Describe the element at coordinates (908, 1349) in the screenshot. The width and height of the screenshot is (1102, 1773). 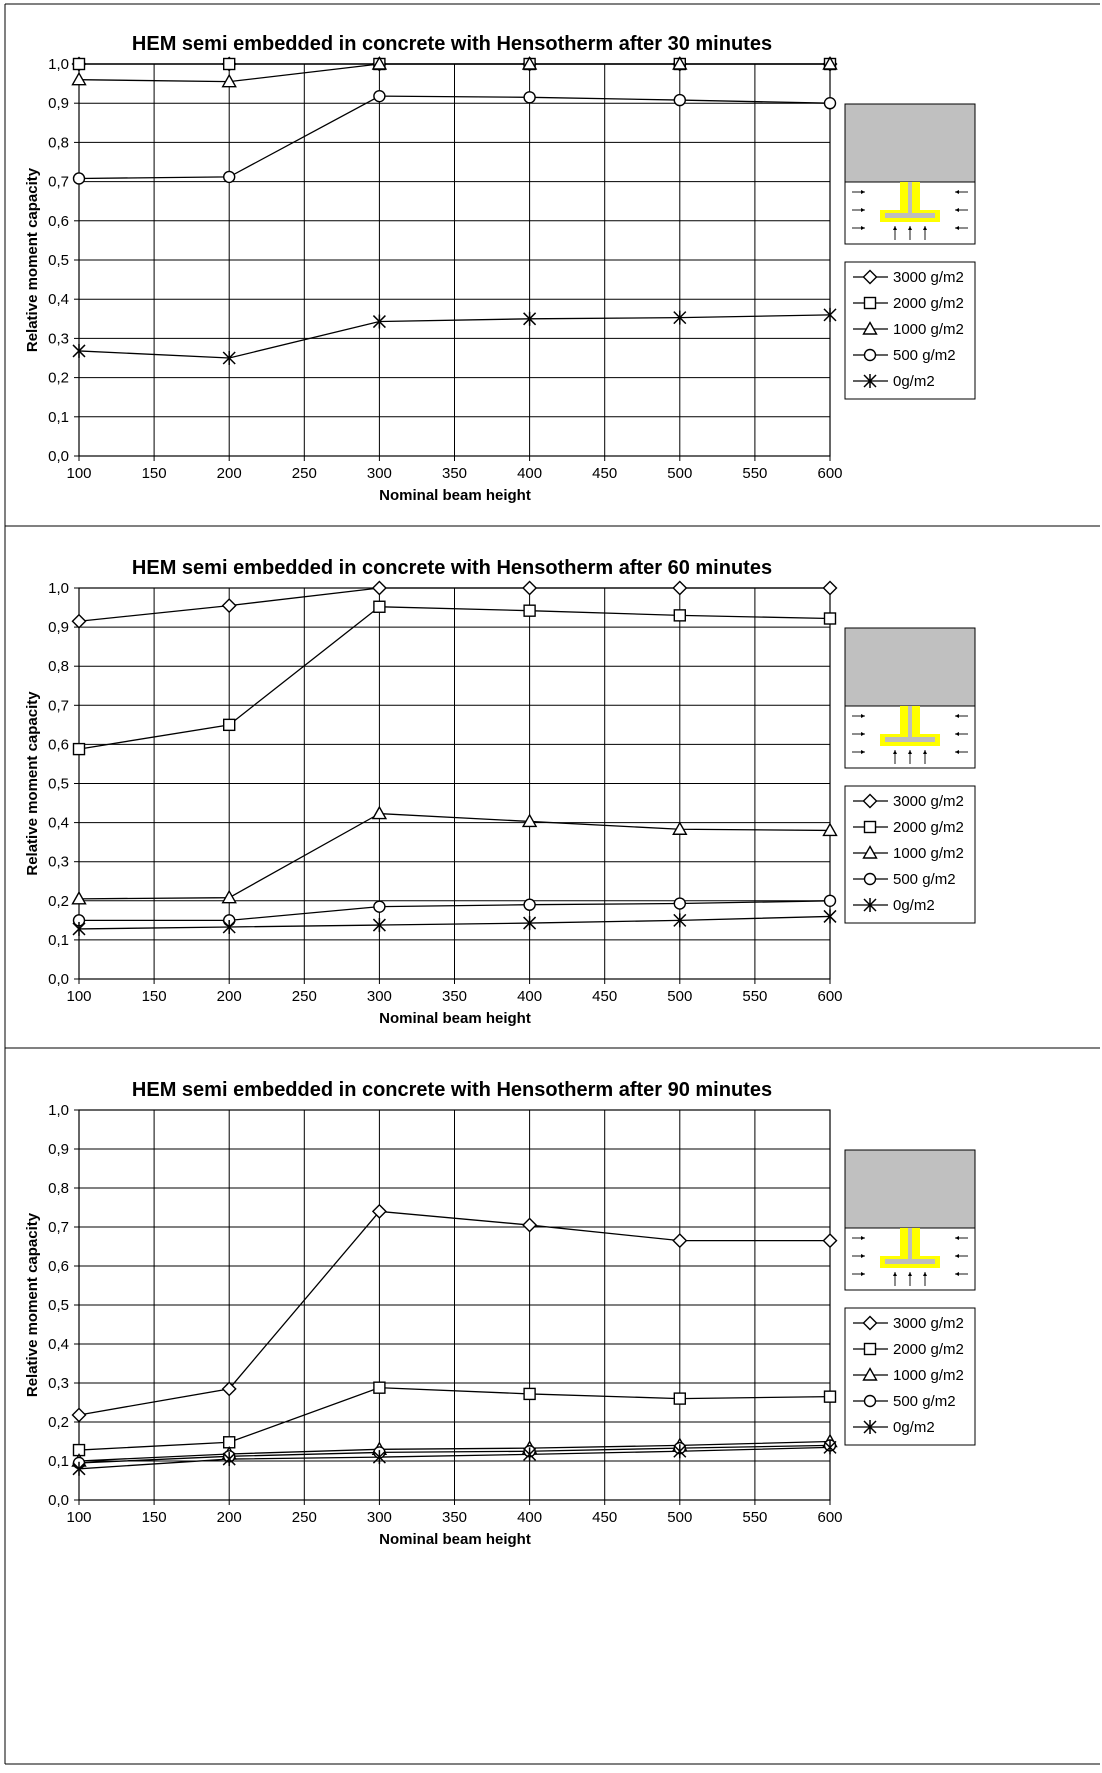
I see `legend-item: 2000 g/m2` at that location.